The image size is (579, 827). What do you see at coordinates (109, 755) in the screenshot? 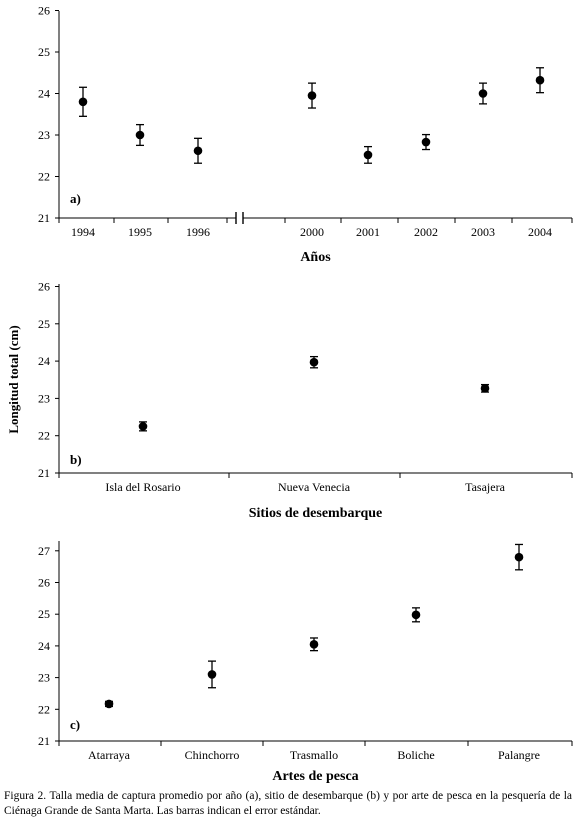
I see `x-tick-label: Atarraya` at bounding box center [109, 755].